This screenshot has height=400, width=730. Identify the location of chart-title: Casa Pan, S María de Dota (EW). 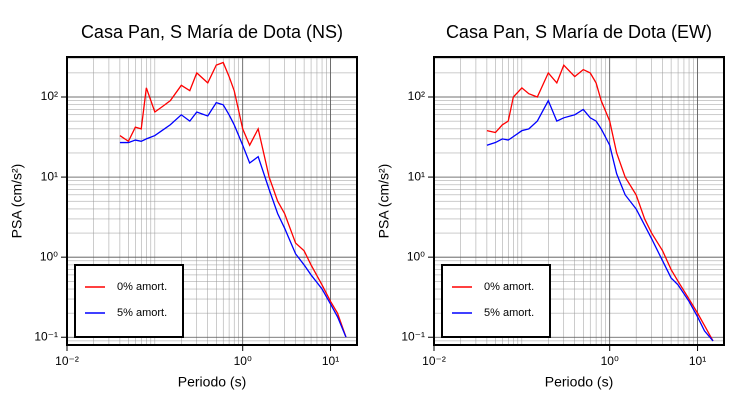
(579, 32).